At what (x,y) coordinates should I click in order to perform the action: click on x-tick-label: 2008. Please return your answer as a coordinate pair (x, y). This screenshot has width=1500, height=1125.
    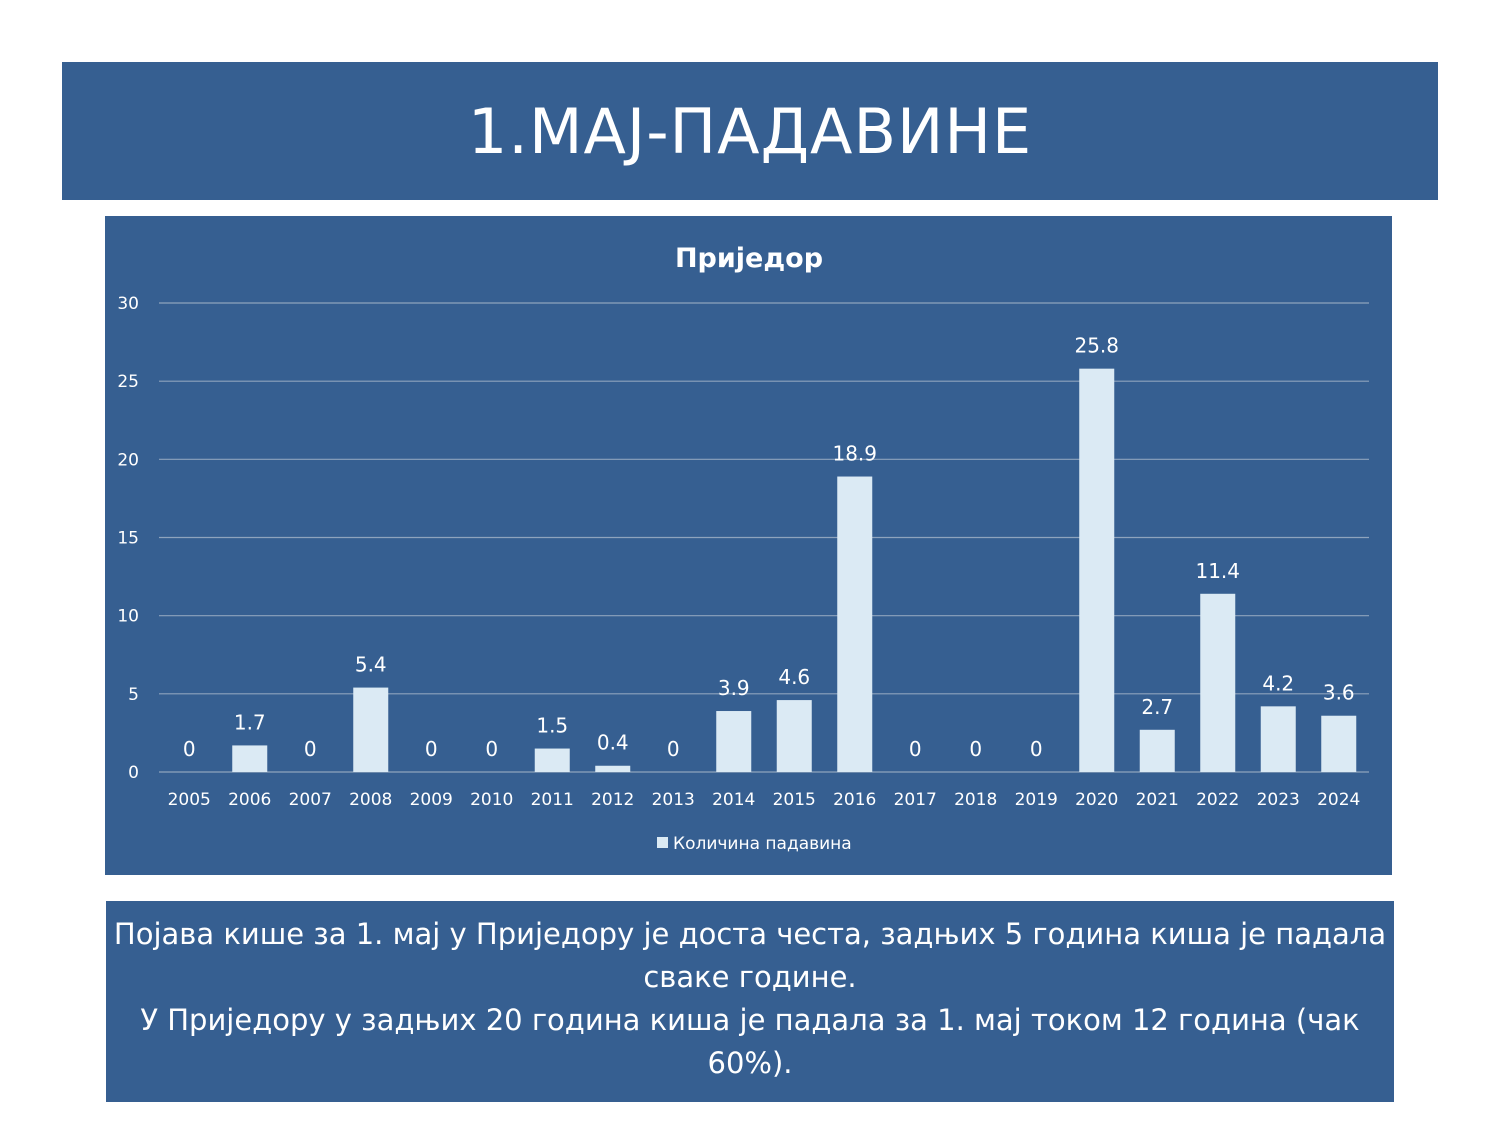
    Looking at the image, I should click on (370, 800).